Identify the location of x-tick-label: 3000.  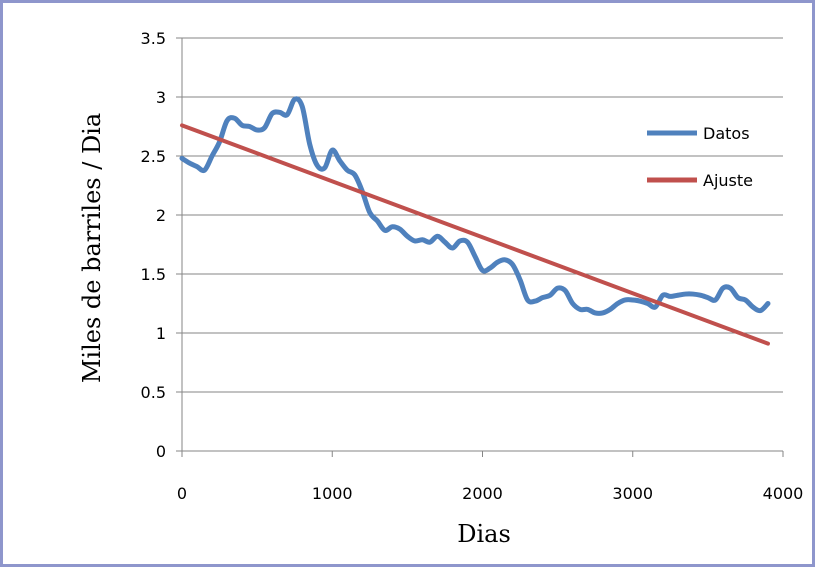
(632, 493).